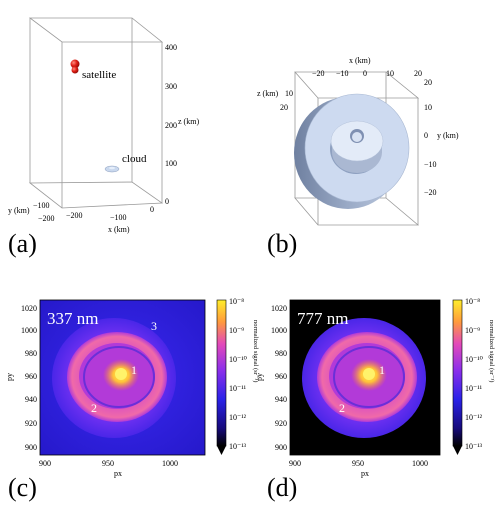 This screenshot has width=500, height=506. I want to click on panel-label-d: (d), so click(282, 487).